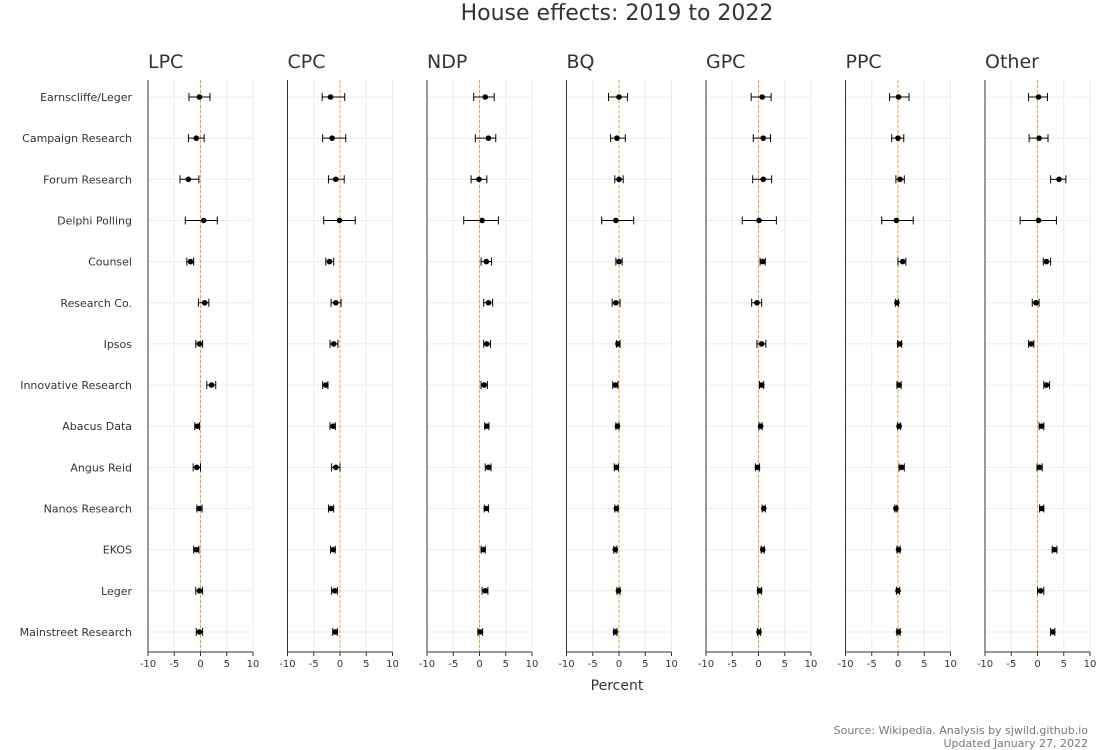 The image size is (1100, 750). What do you see at coordinates (101, 467) in the screenshot?
I see `pollster-label: Angus Reid` at bounding box center [101, 467].